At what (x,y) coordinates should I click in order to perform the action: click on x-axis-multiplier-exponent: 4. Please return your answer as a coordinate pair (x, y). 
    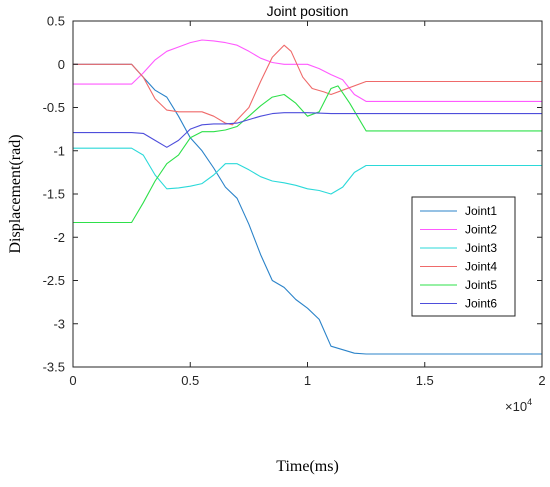
    Looking at the image, I should click on (529, 402).